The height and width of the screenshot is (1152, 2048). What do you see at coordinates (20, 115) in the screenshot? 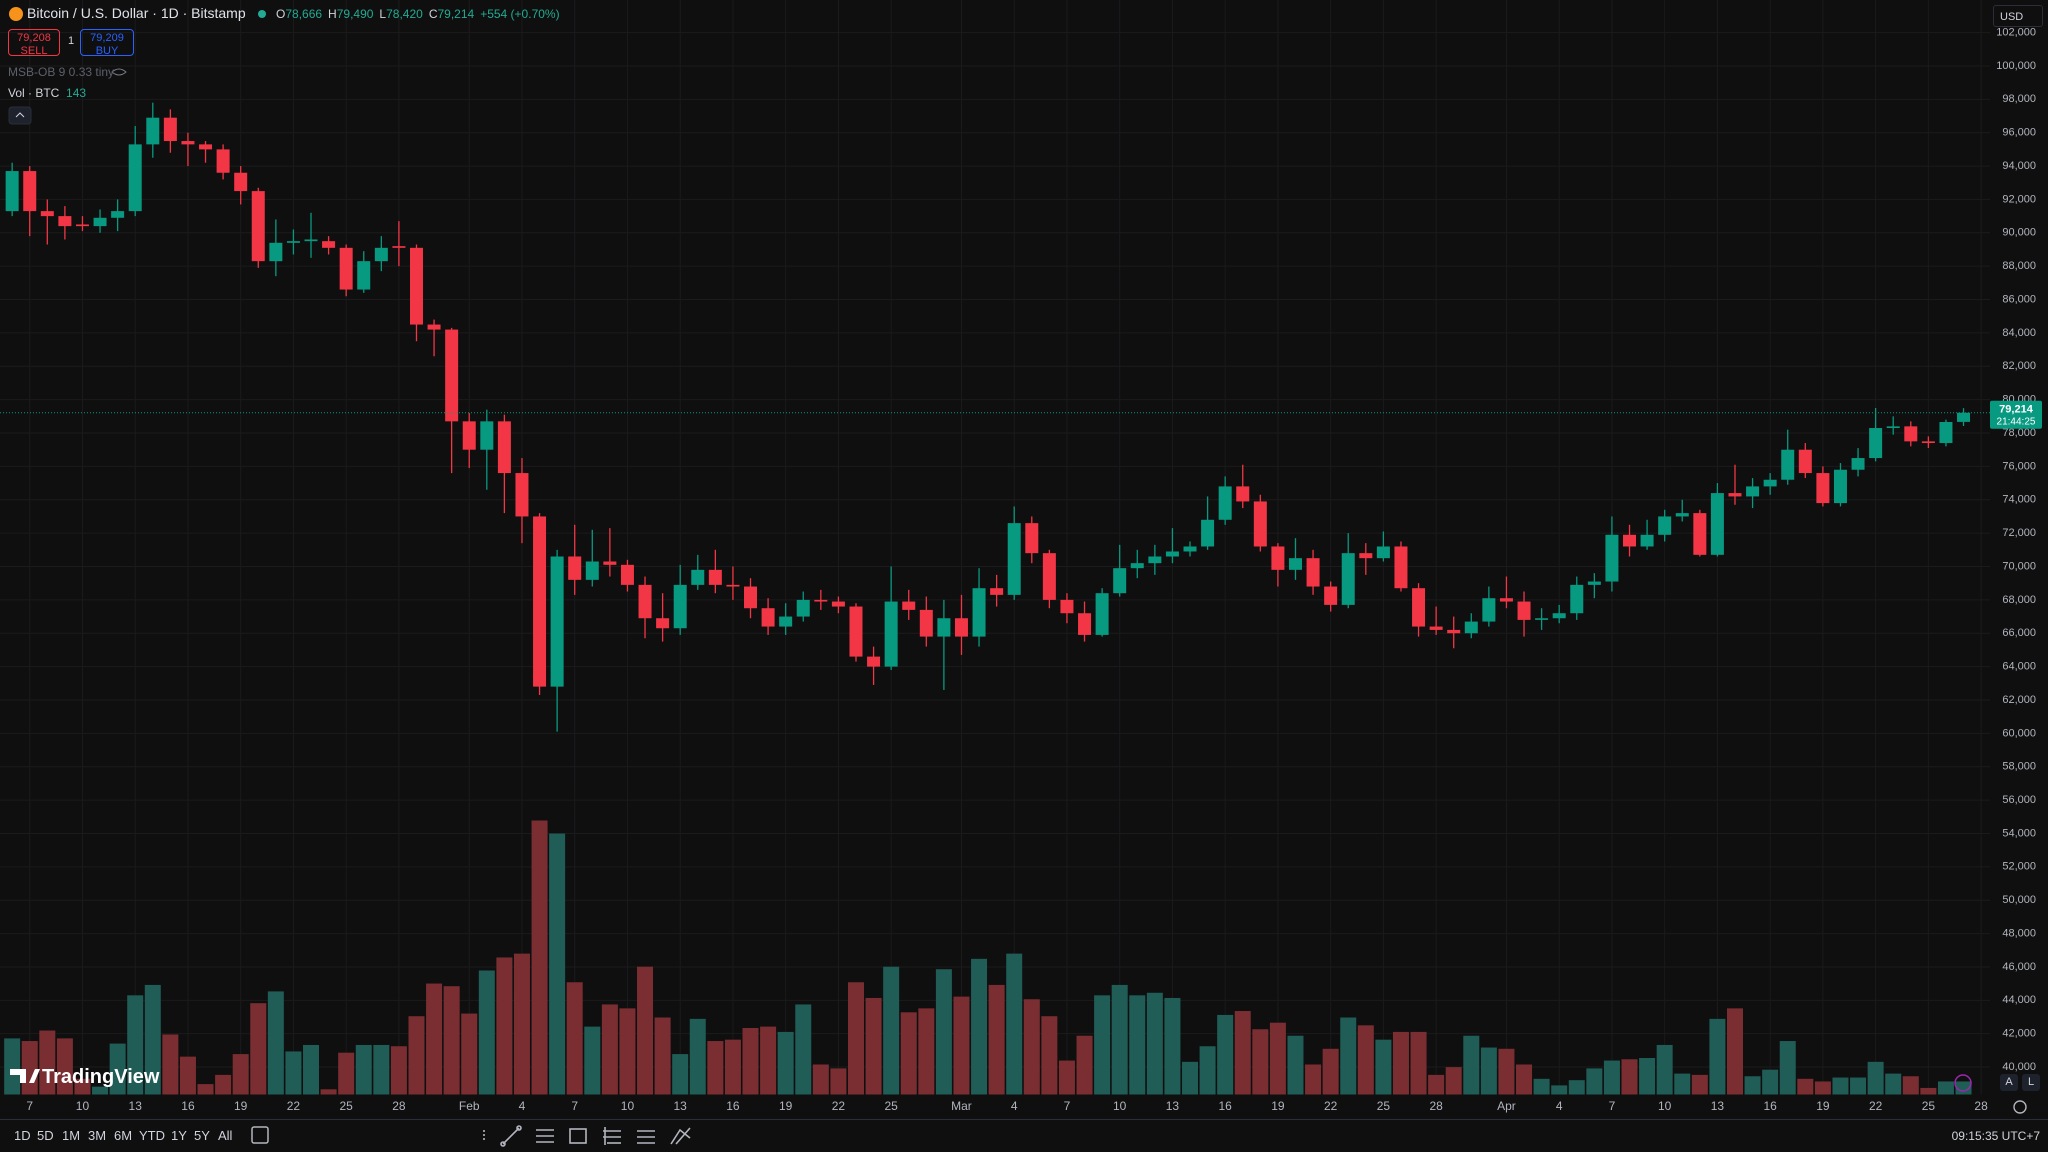
I see `collapse-button` at bounding box center [20, 115].